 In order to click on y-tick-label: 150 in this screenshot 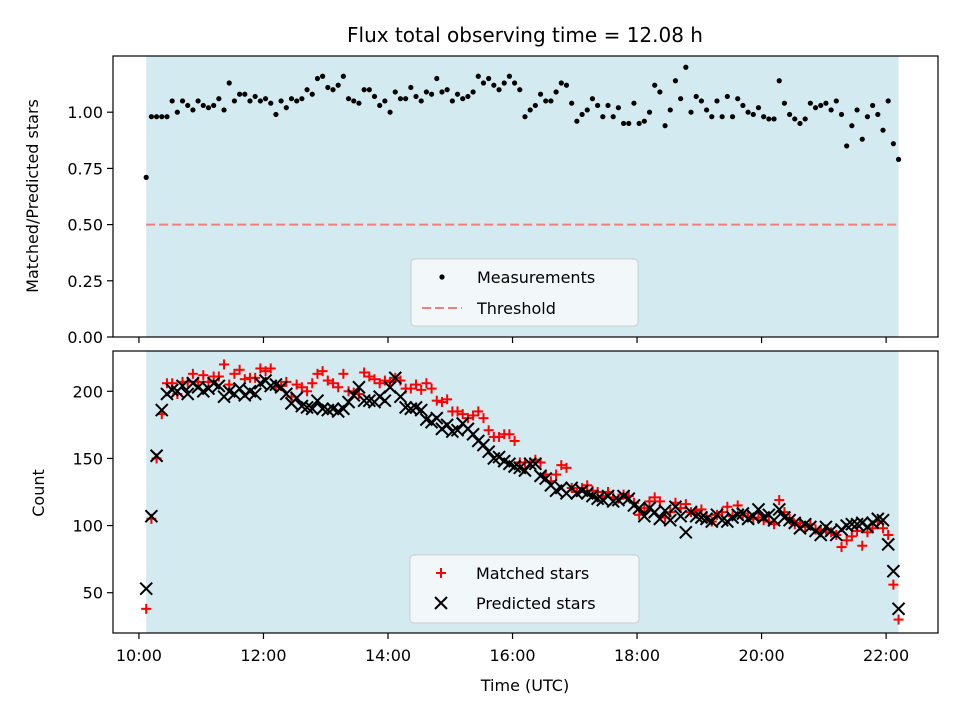, I will do `click(87, 458)`.